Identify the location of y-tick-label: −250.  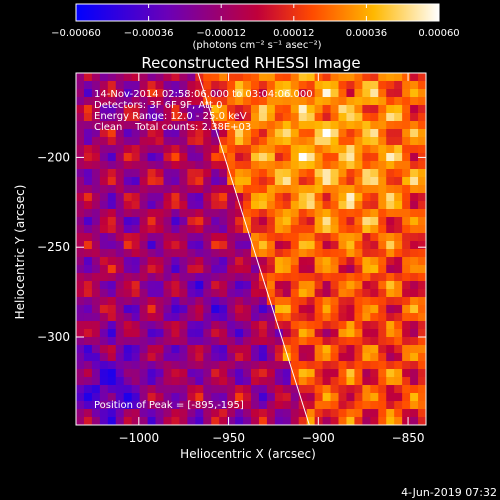
(53, 247).